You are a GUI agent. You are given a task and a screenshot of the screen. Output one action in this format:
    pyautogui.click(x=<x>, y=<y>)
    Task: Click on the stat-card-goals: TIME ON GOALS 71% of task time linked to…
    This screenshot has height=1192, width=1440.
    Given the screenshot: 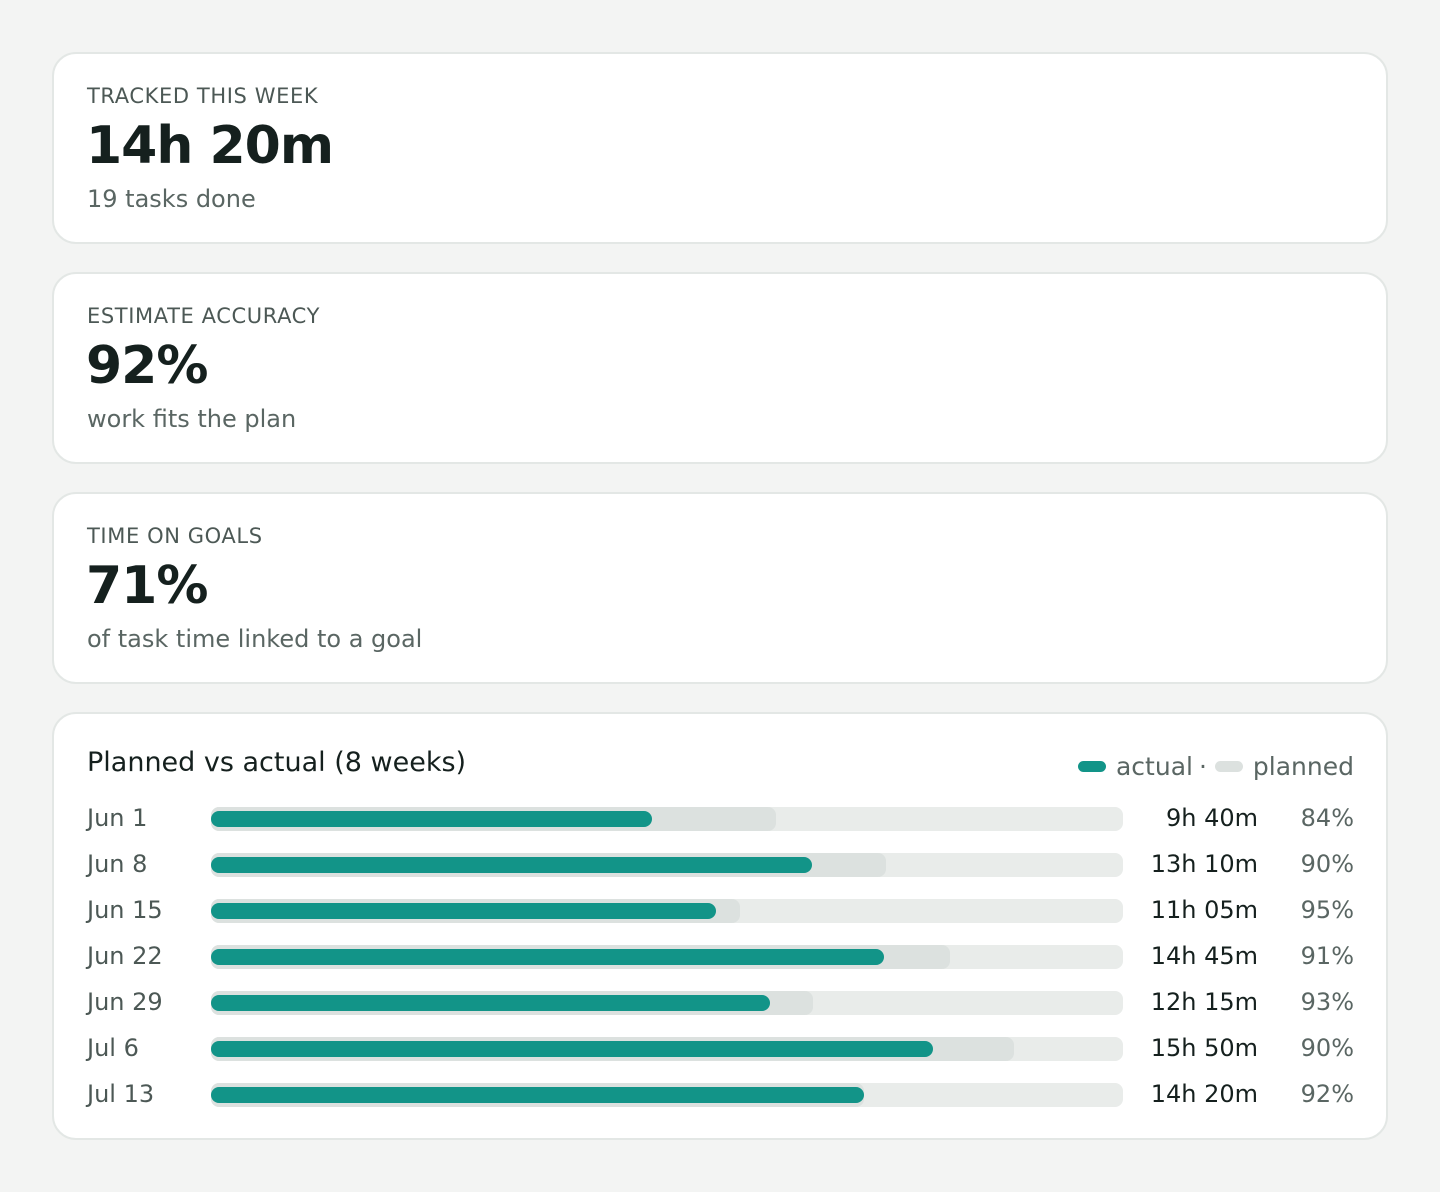 What is the action you would take?
    pyautogui.click(x=720, y=588)
    